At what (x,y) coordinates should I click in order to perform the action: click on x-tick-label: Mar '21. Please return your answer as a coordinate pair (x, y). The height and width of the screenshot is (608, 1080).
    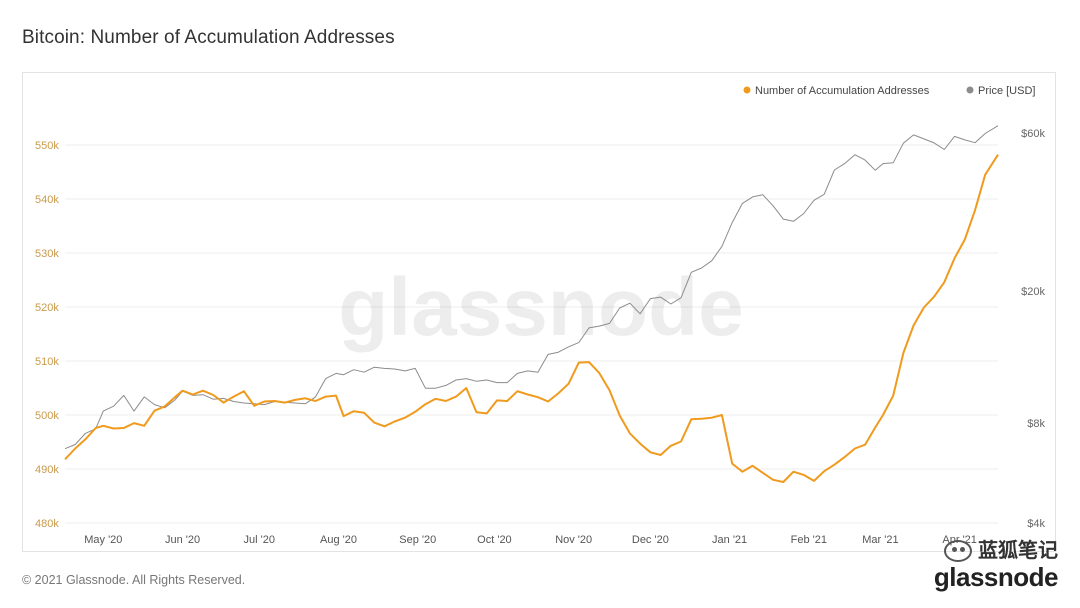
    Looking at the image, I should click on (880, 540).